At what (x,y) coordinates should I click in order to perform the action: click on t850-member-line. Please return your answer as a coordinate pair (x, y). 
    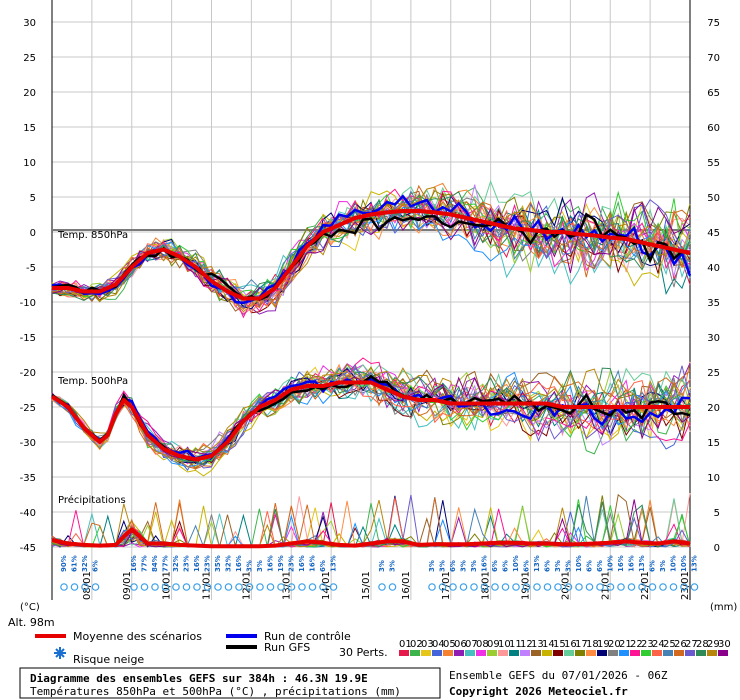
    Looking at the image, I should click on (371, 253).